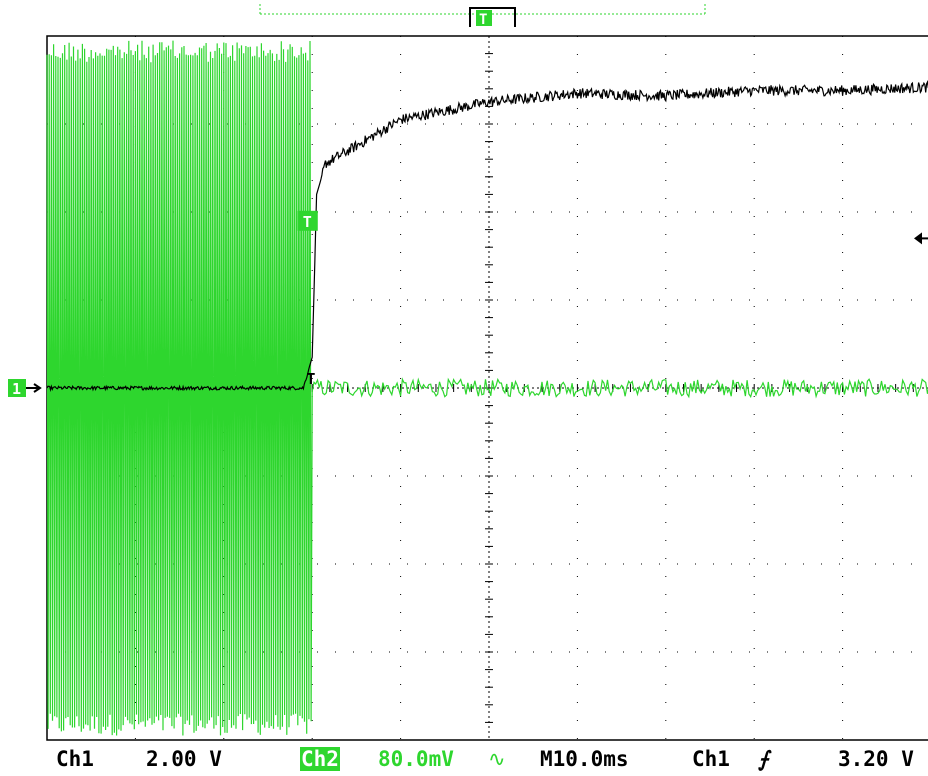 Image resolution: width=928 pixels, height=776 pixels. I want to click on trigger-position-bracket, so click(492, 17).